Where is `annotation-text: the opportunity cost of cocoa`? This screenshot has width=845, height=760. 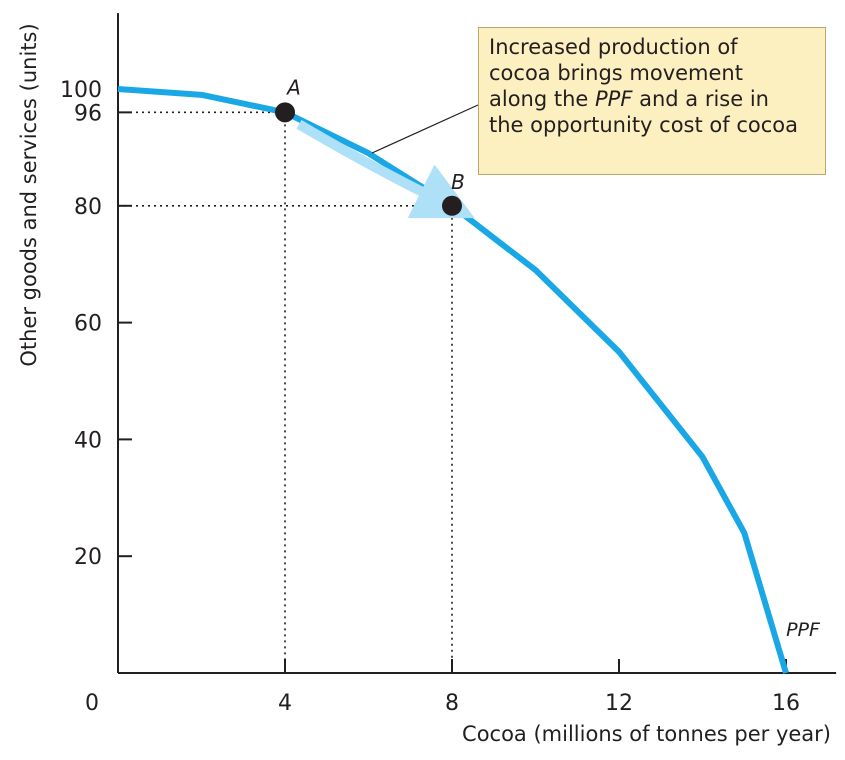 annotation-text: the opportunity cost of cocoa is located at coordinates (643, 125).